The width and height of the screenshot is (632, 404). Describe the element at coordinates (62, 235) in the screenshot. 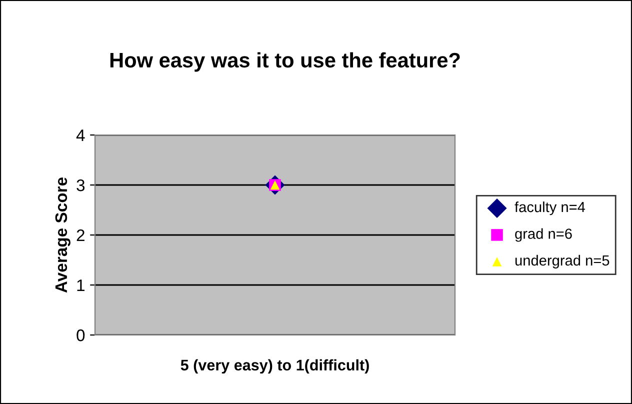

I see `y-axis-title: Average Score` at that location.